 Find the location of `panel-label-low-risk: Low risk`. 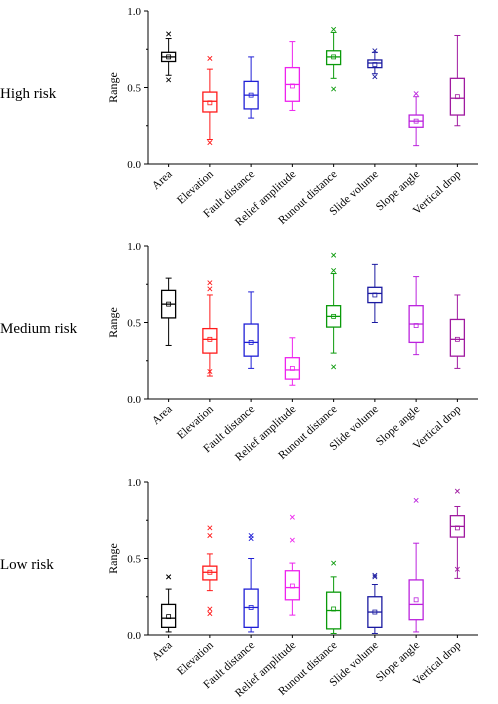

panel-label-low-risk: Low risk is located at coordinates (27, 565).